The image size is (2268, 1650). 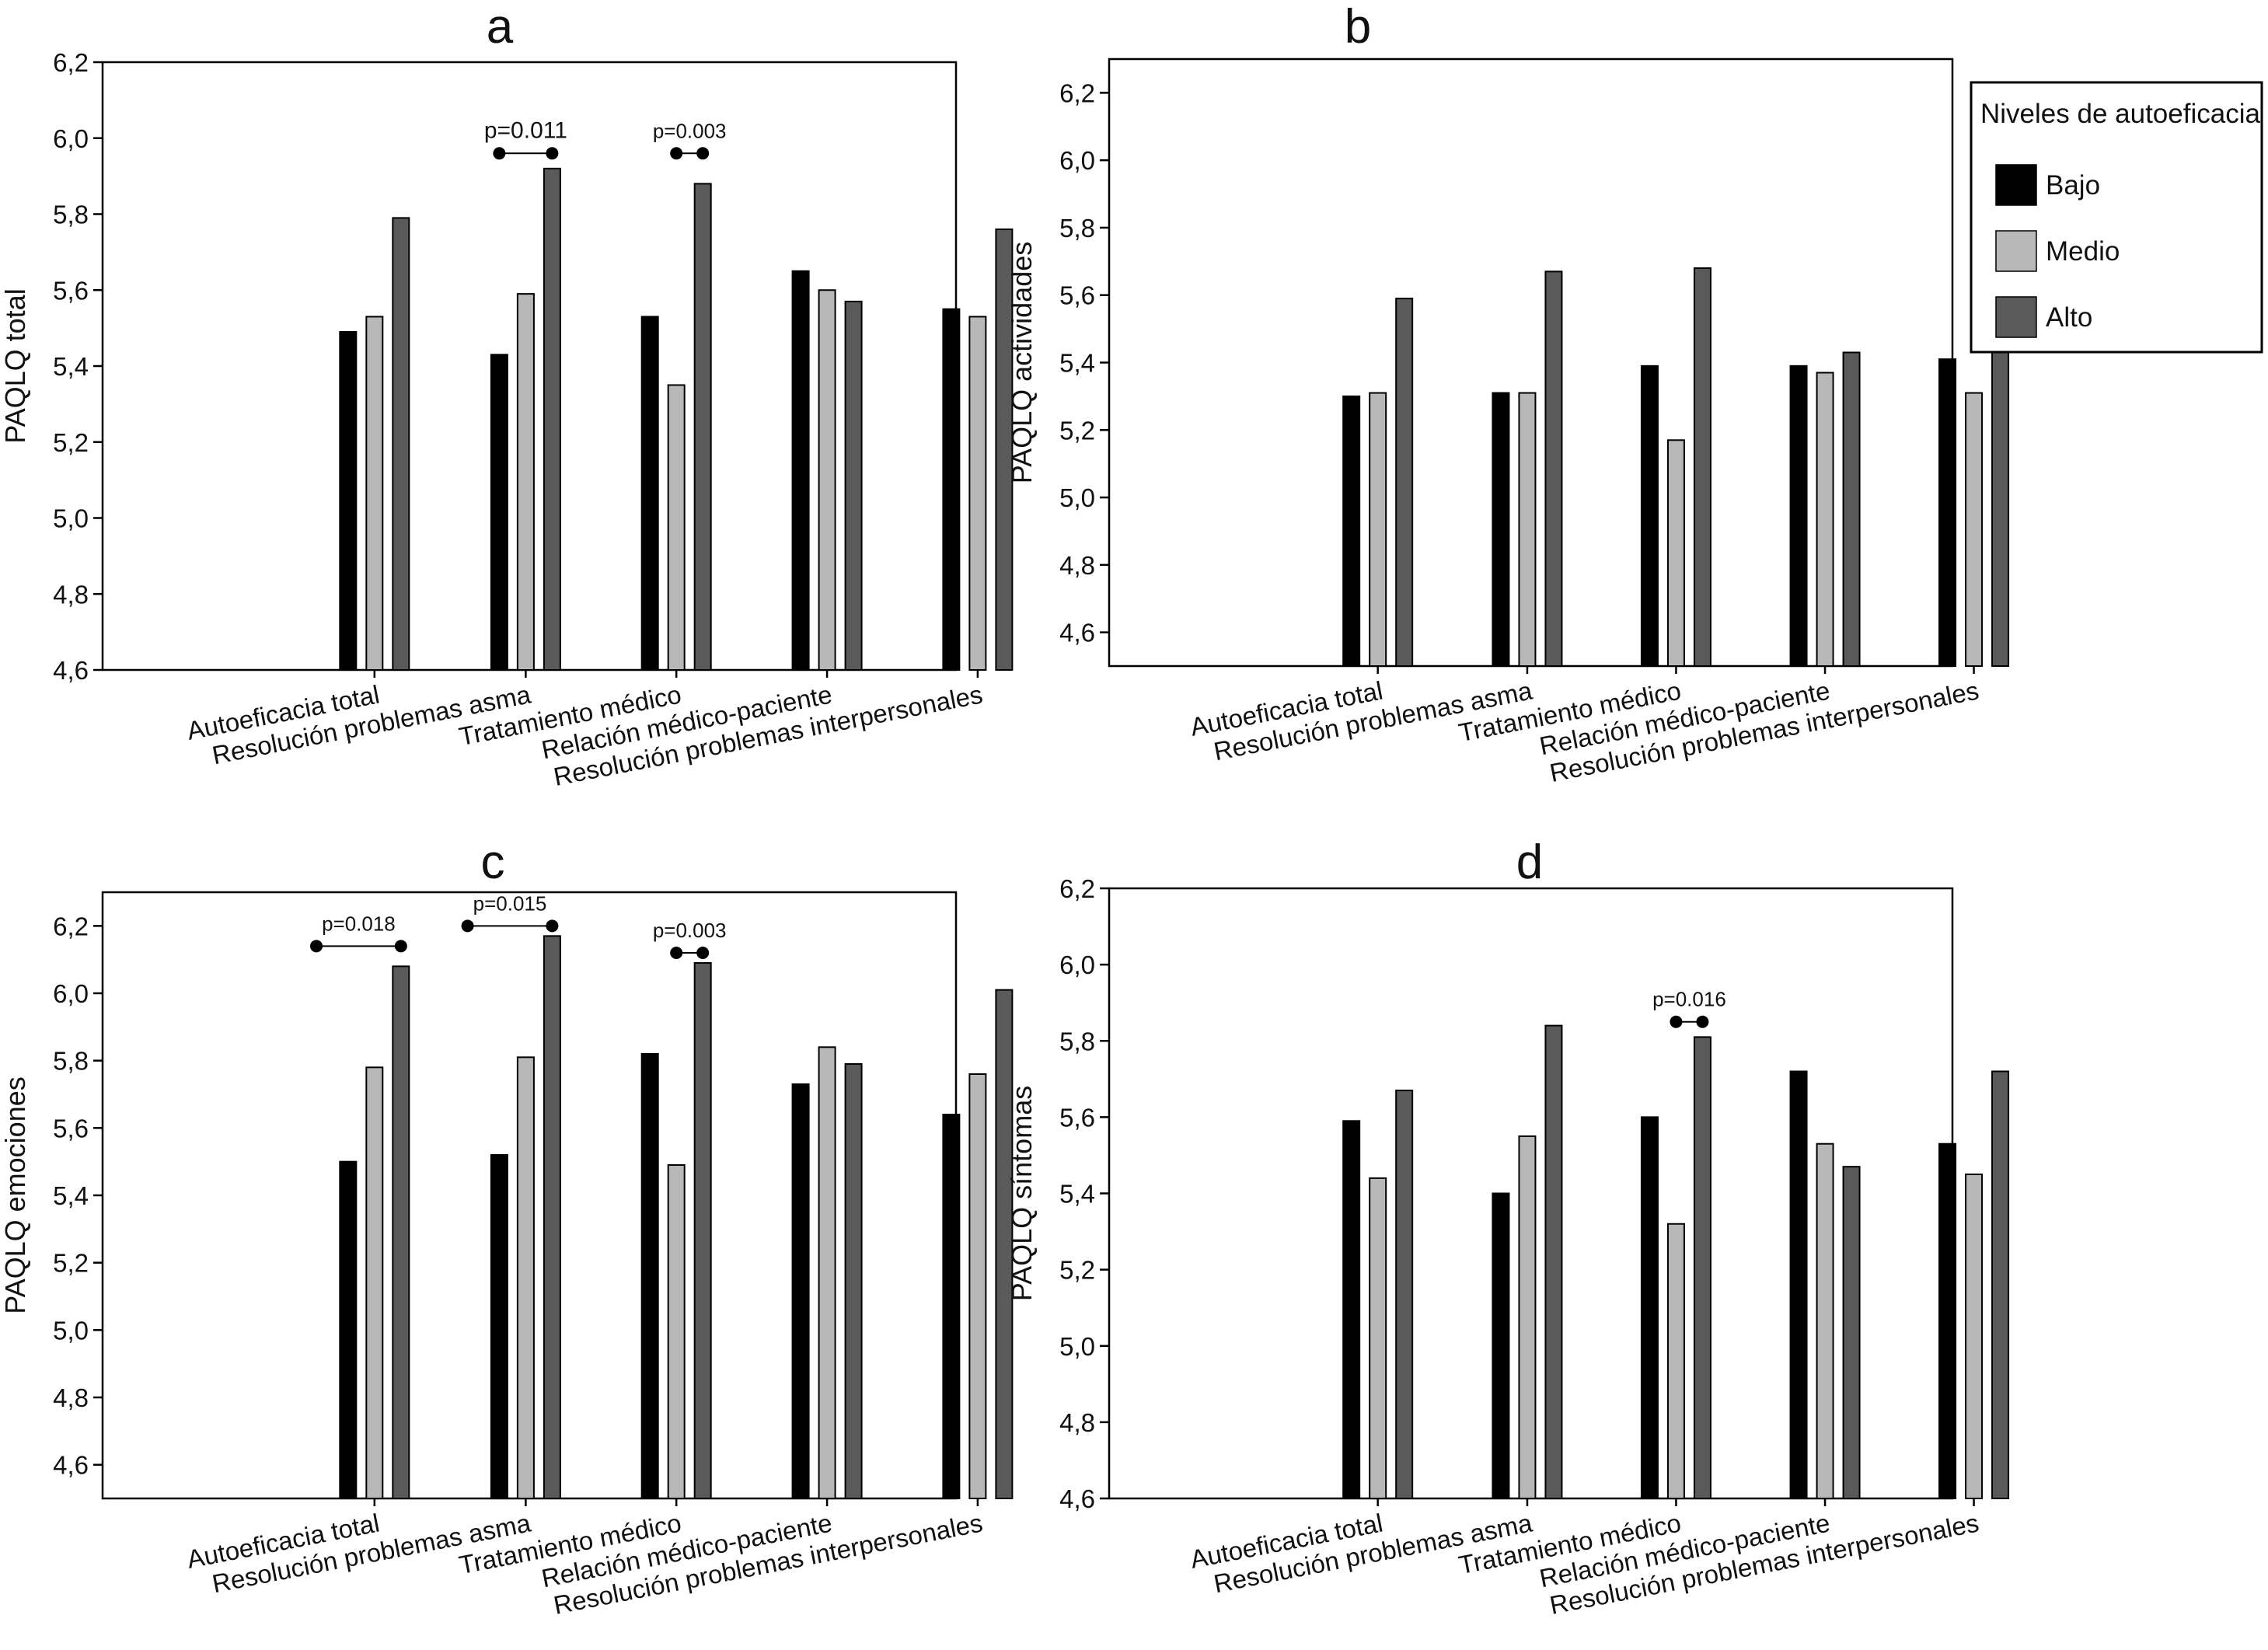 What do you see at coordinates (15, 365) in the screenshot?
I see `y-axis-label: PAQLQ total` at bounding box center [15, 365].